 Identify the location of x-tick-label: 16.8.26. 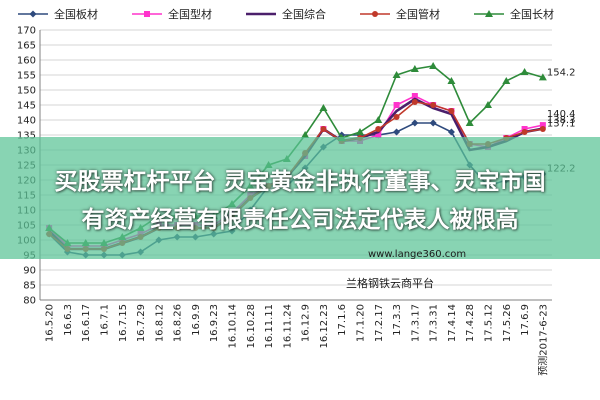
(178, 323).